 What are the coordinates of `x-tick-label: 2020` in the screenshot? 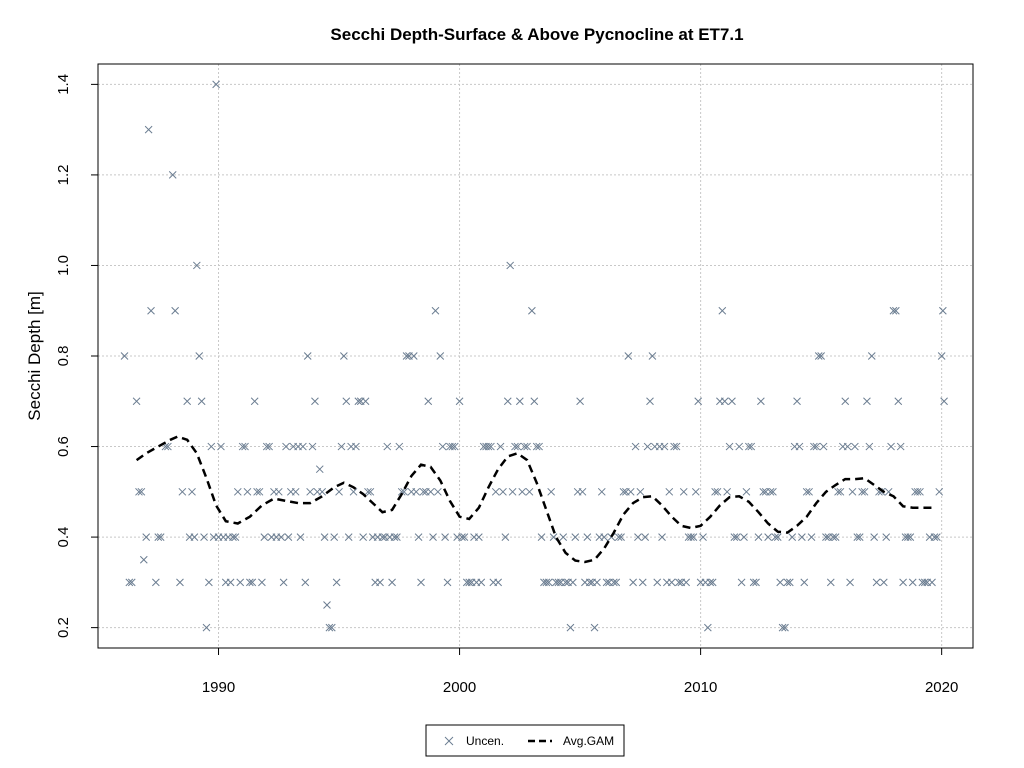 It's located at (941, 687).